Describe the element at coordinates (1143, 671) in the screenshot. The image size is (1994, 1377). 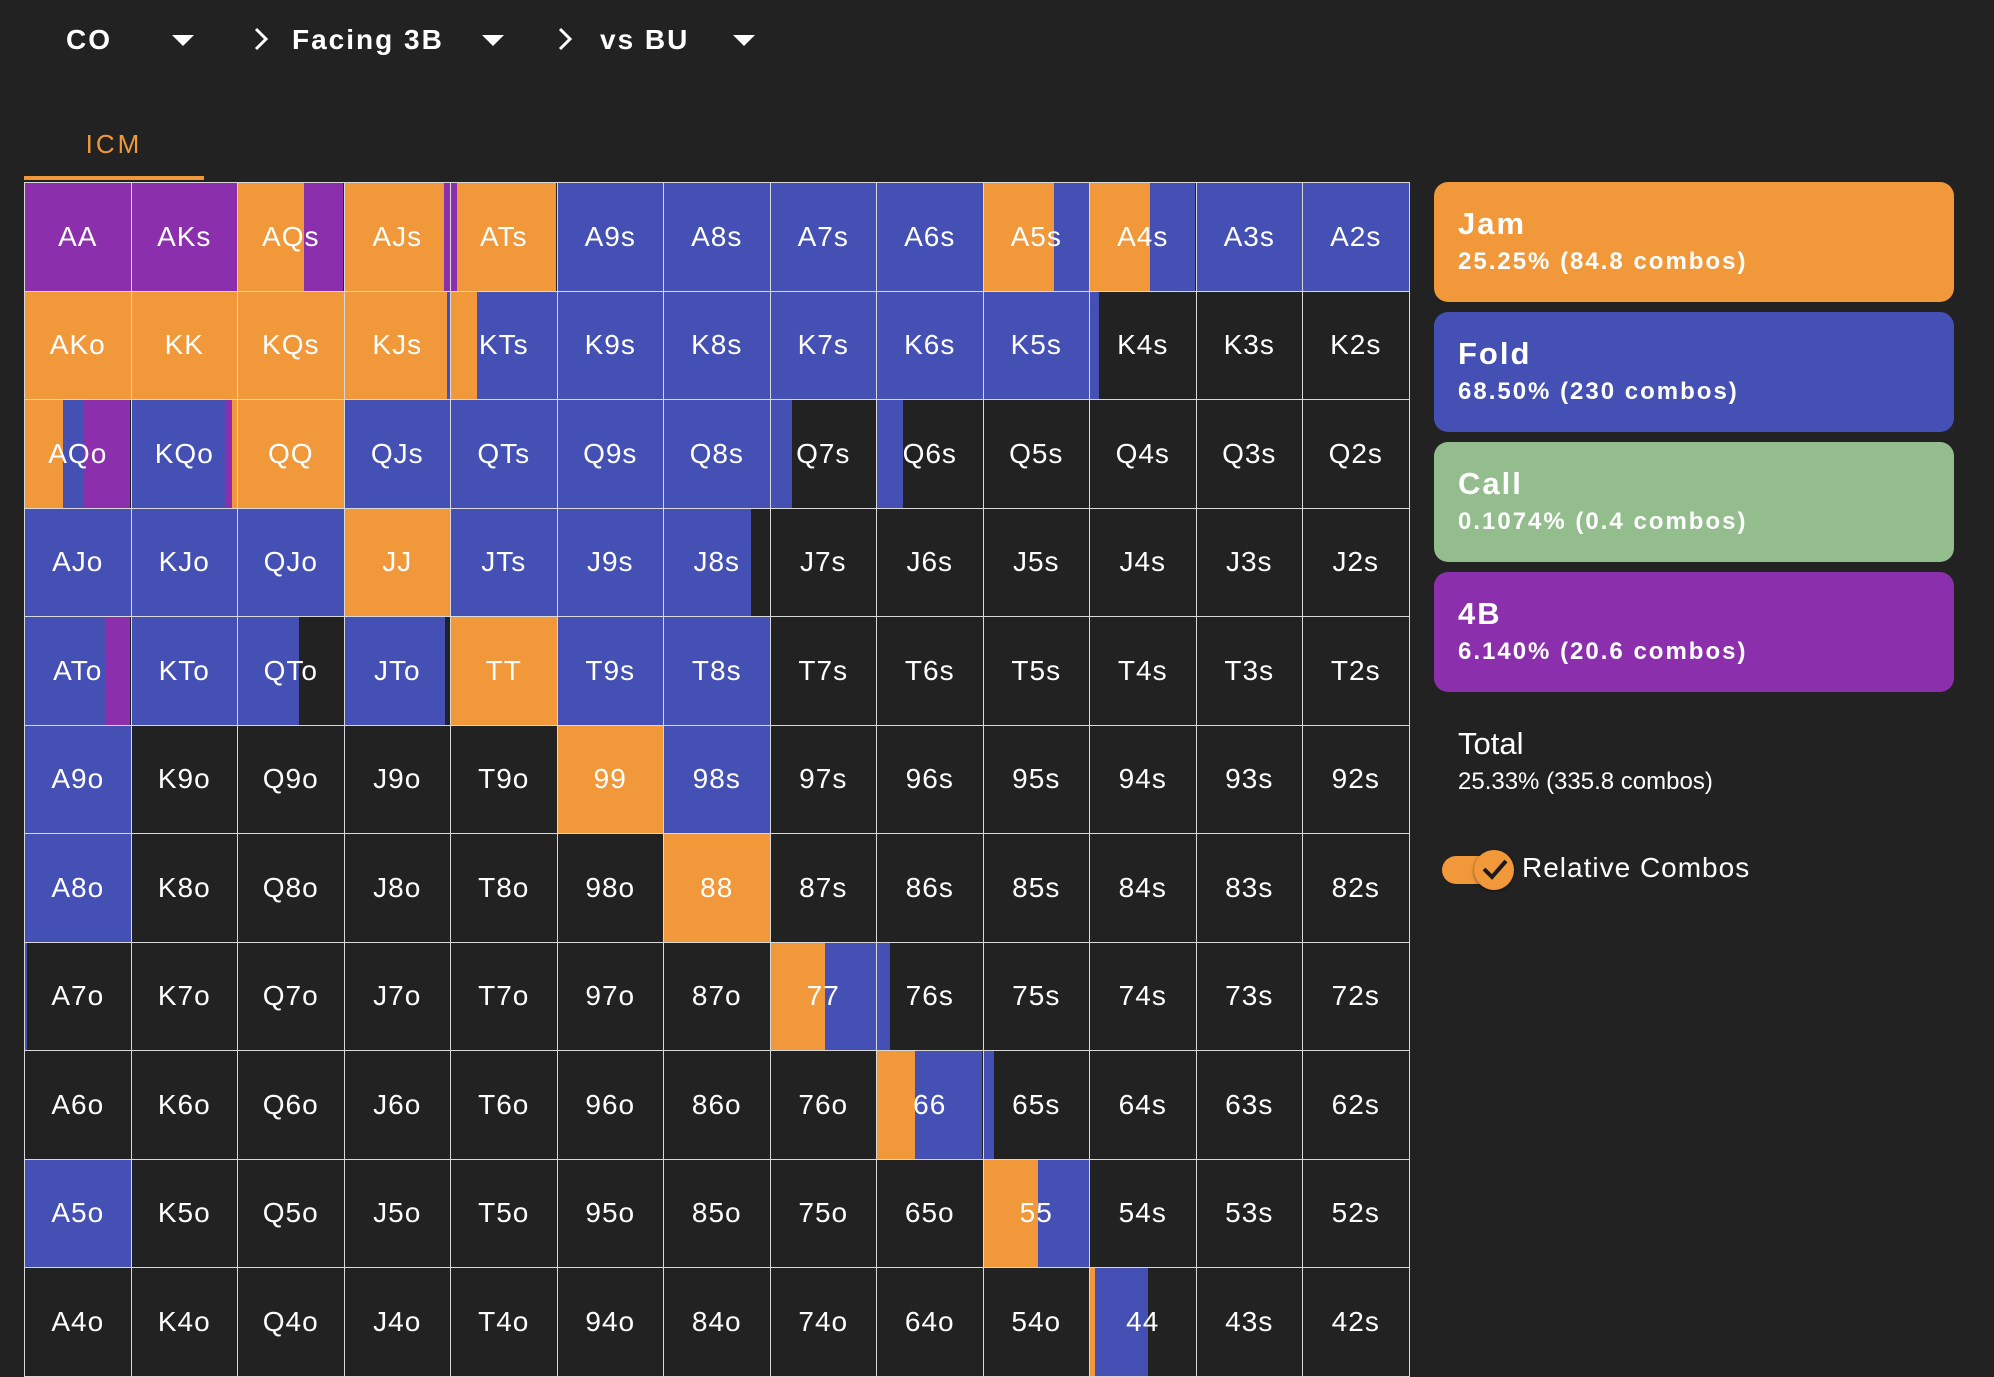
I see `hand-cell-T4s: T4s` at that location.